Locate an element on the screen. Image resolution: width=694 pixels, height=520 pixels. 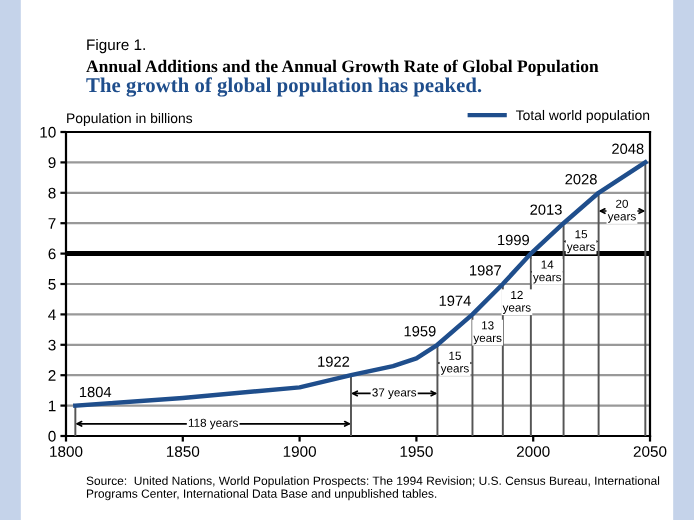
chart-subtitle: The growth of global population has peaked. is located at coordinates (284, 87).